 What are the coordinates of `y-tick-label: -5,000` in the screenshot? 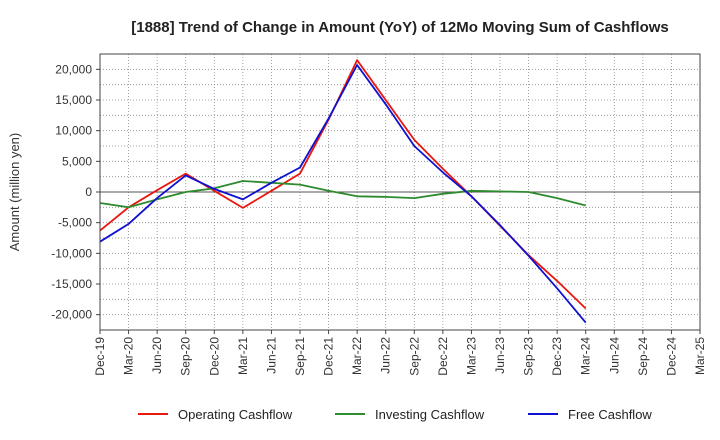 It's located at (75, 223).